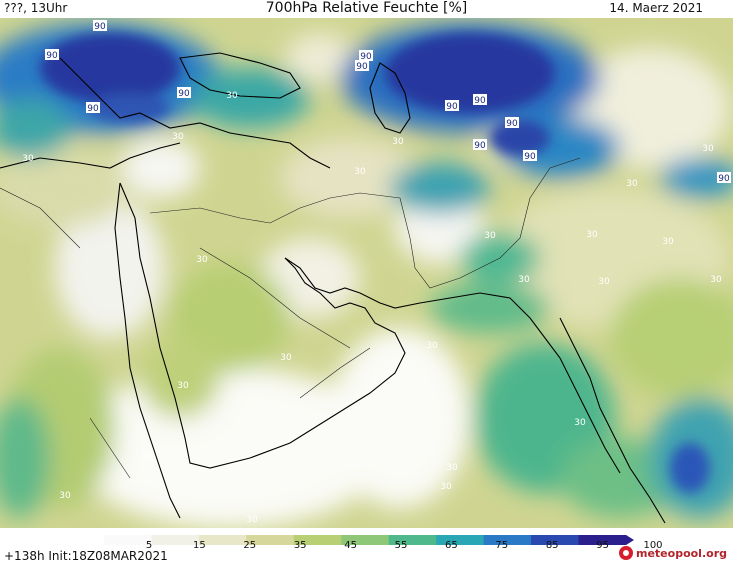 The image size is (733, 566). Describe the element at coordinates (681, 553) in the screenshot. I see `logo-text: meteopool.org` at that location.